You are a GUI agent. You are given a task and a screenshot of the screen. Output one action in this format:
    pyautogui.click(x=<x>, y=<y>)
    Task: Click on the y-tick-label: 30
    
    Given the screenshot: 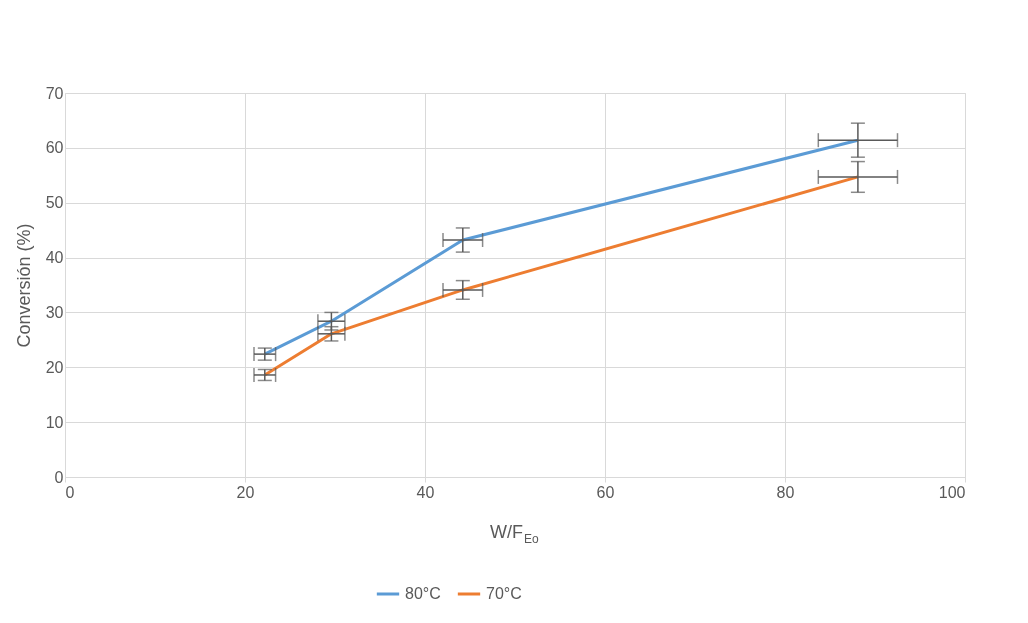 What is the action you would take?
    pyautogui.click(x=54, y=312)
    